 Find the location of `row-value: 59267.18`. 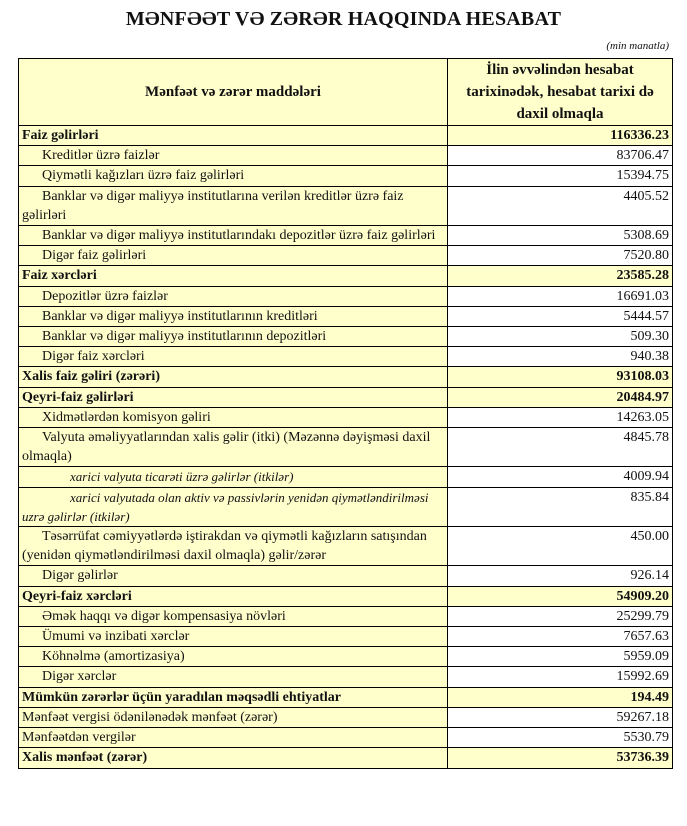

row-value: 59267.18 is located at coordinates (560, 717).